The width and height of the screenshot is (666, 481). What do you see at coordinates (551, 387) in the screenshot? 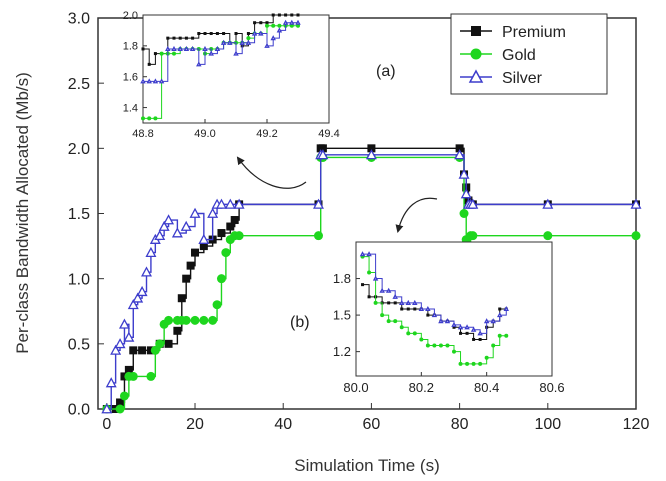
I see `x-tick-label: 80.6` at bounding box center [551, 387].